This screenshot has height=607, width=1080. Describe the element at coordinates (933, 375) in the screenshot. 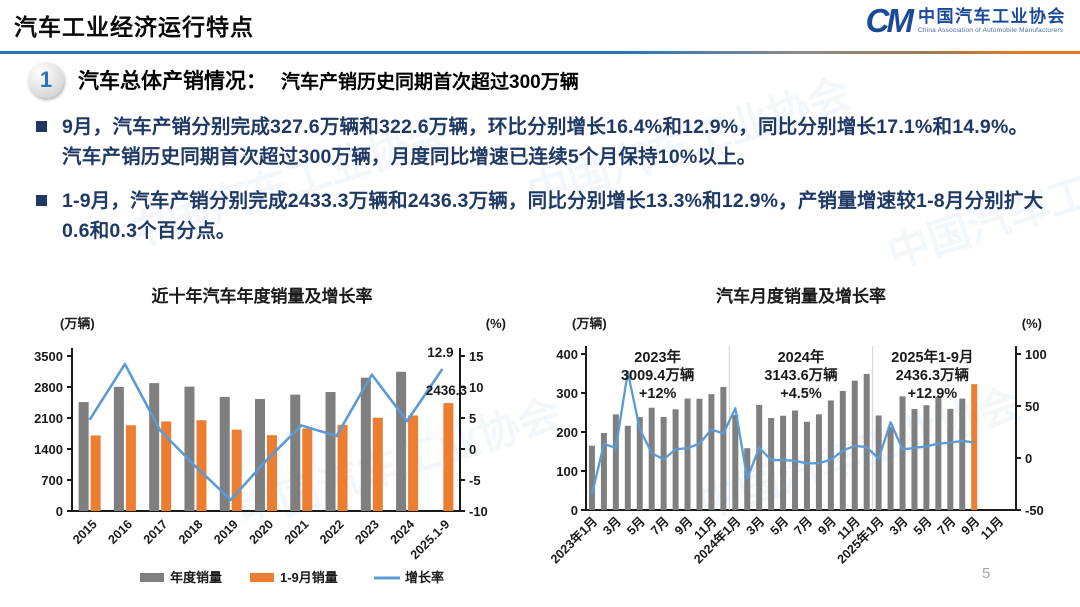

I see `annotation-text: 2436.3万辆` at that location.